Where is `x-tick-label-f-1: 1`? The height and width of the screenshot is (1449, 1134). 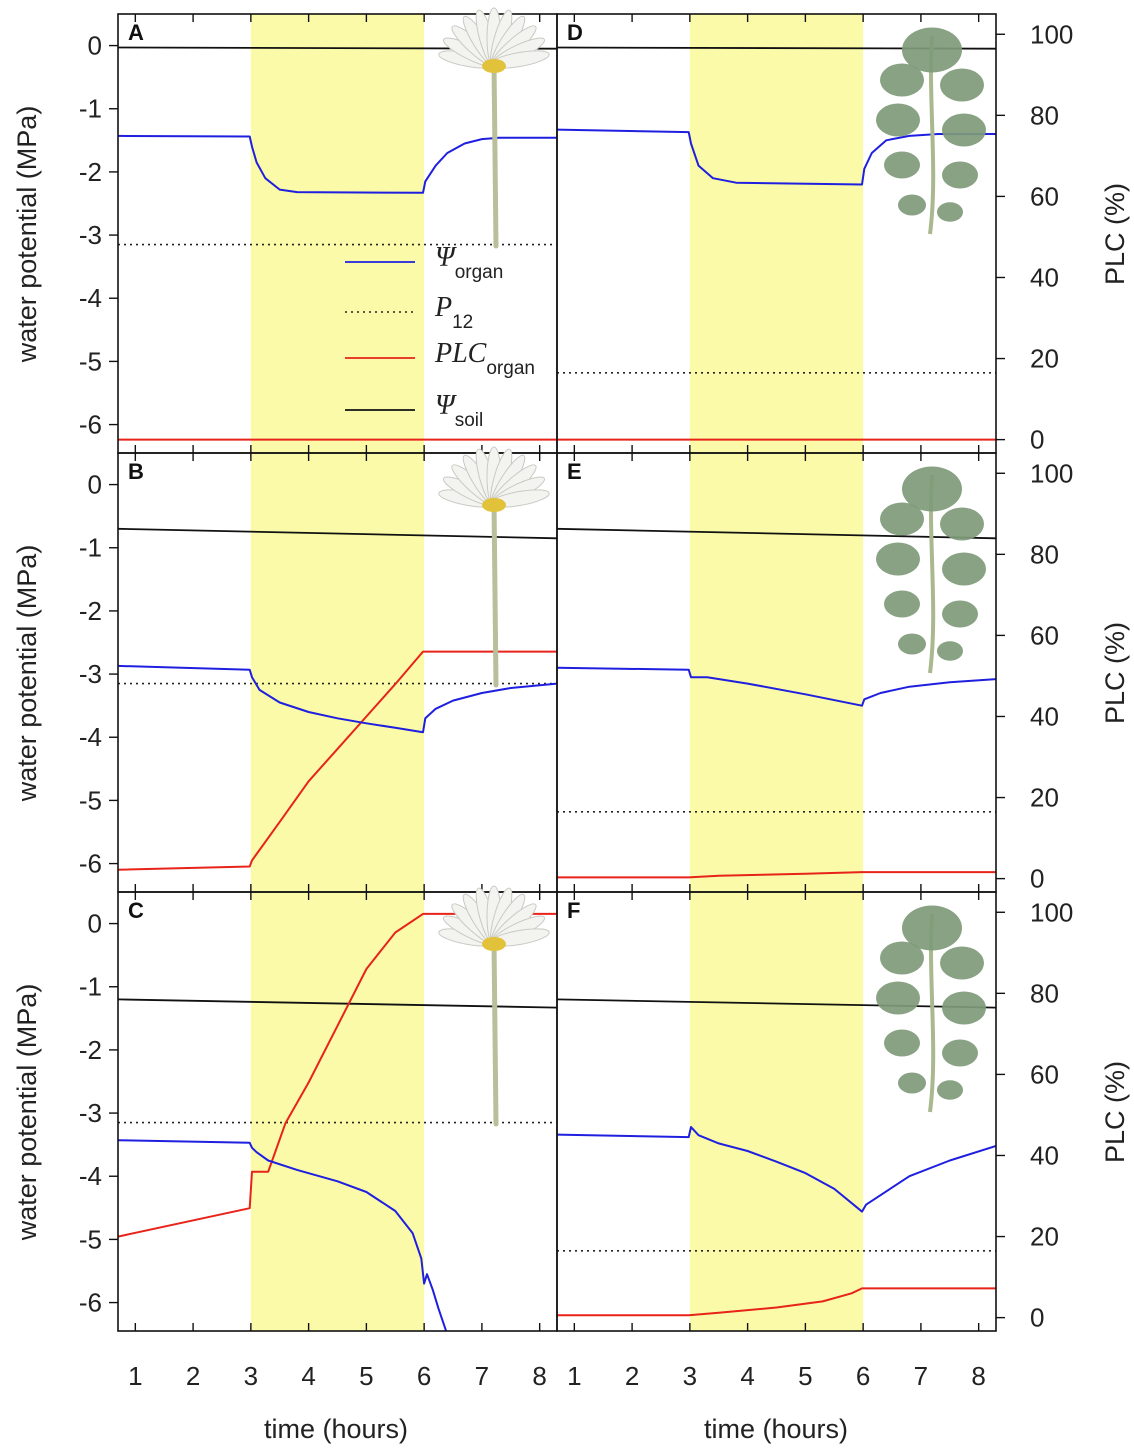 x-tick-label-f-1: 1 is located at coordinates (574, 1376).